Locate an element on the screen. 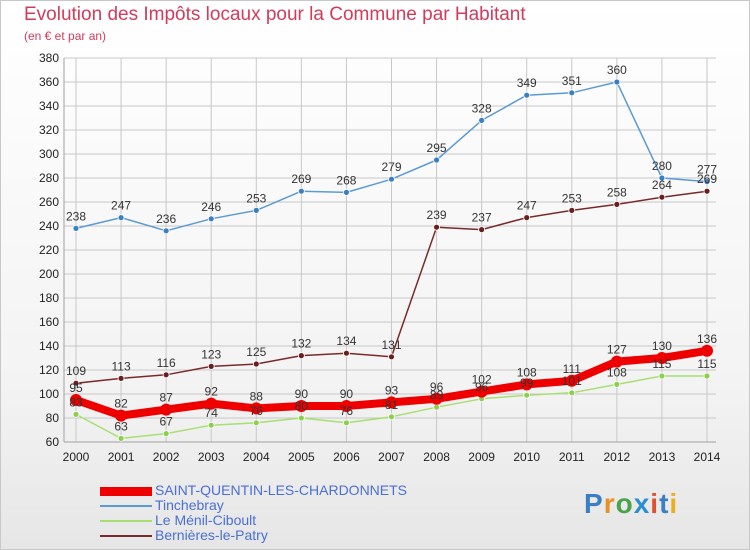 The width and height of the screenshot is (750, 550). y-tick-label: 380 is located at coordinates (49, 58).